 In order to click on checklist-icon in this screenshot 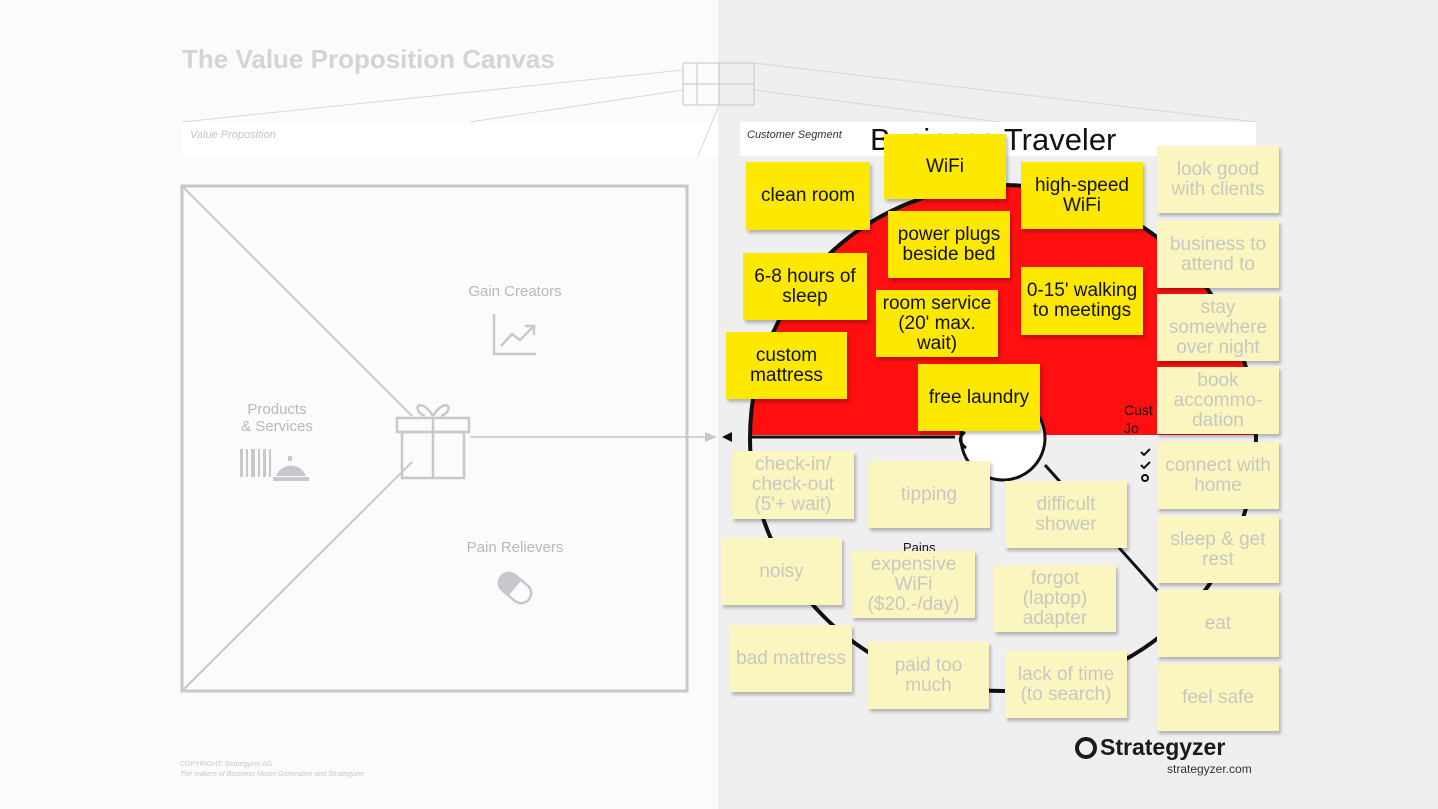, I will do `click(1145, 465)`.